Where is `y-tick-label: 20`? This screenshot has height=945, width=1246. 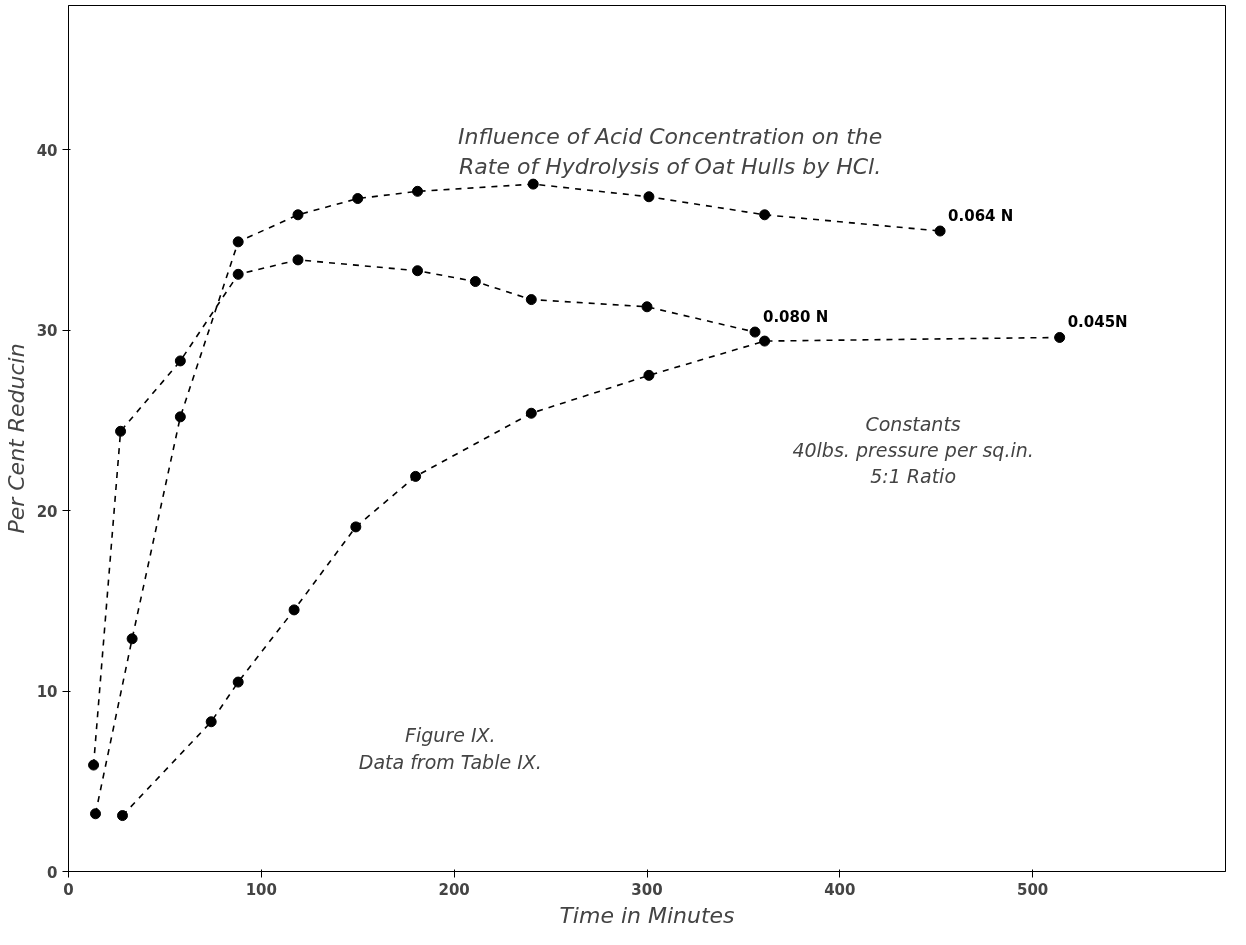 y-tick-label: 20 is located at coordinates (47, 511).